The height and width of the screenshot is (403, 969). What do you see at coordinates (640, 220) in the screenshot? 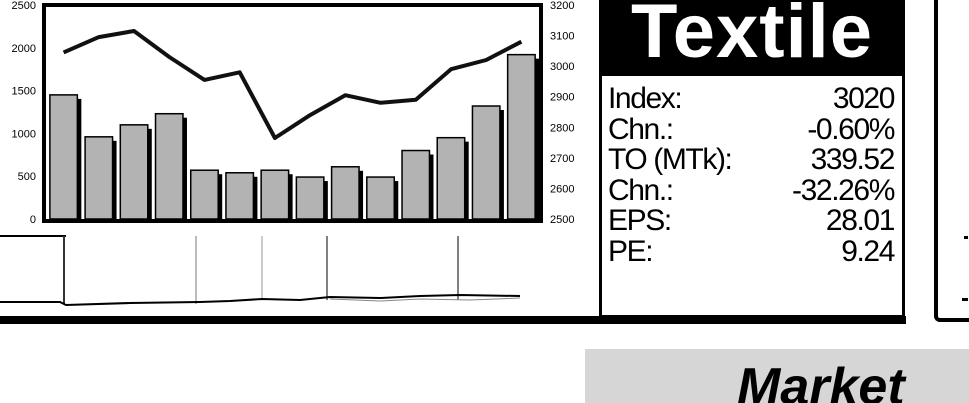
I see `stat-label: EPS:` at bounding box center [640, 220].